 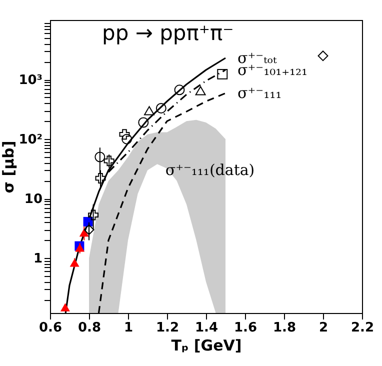 I want to click on x-tick-label: 1, so click(x=129, y=328).